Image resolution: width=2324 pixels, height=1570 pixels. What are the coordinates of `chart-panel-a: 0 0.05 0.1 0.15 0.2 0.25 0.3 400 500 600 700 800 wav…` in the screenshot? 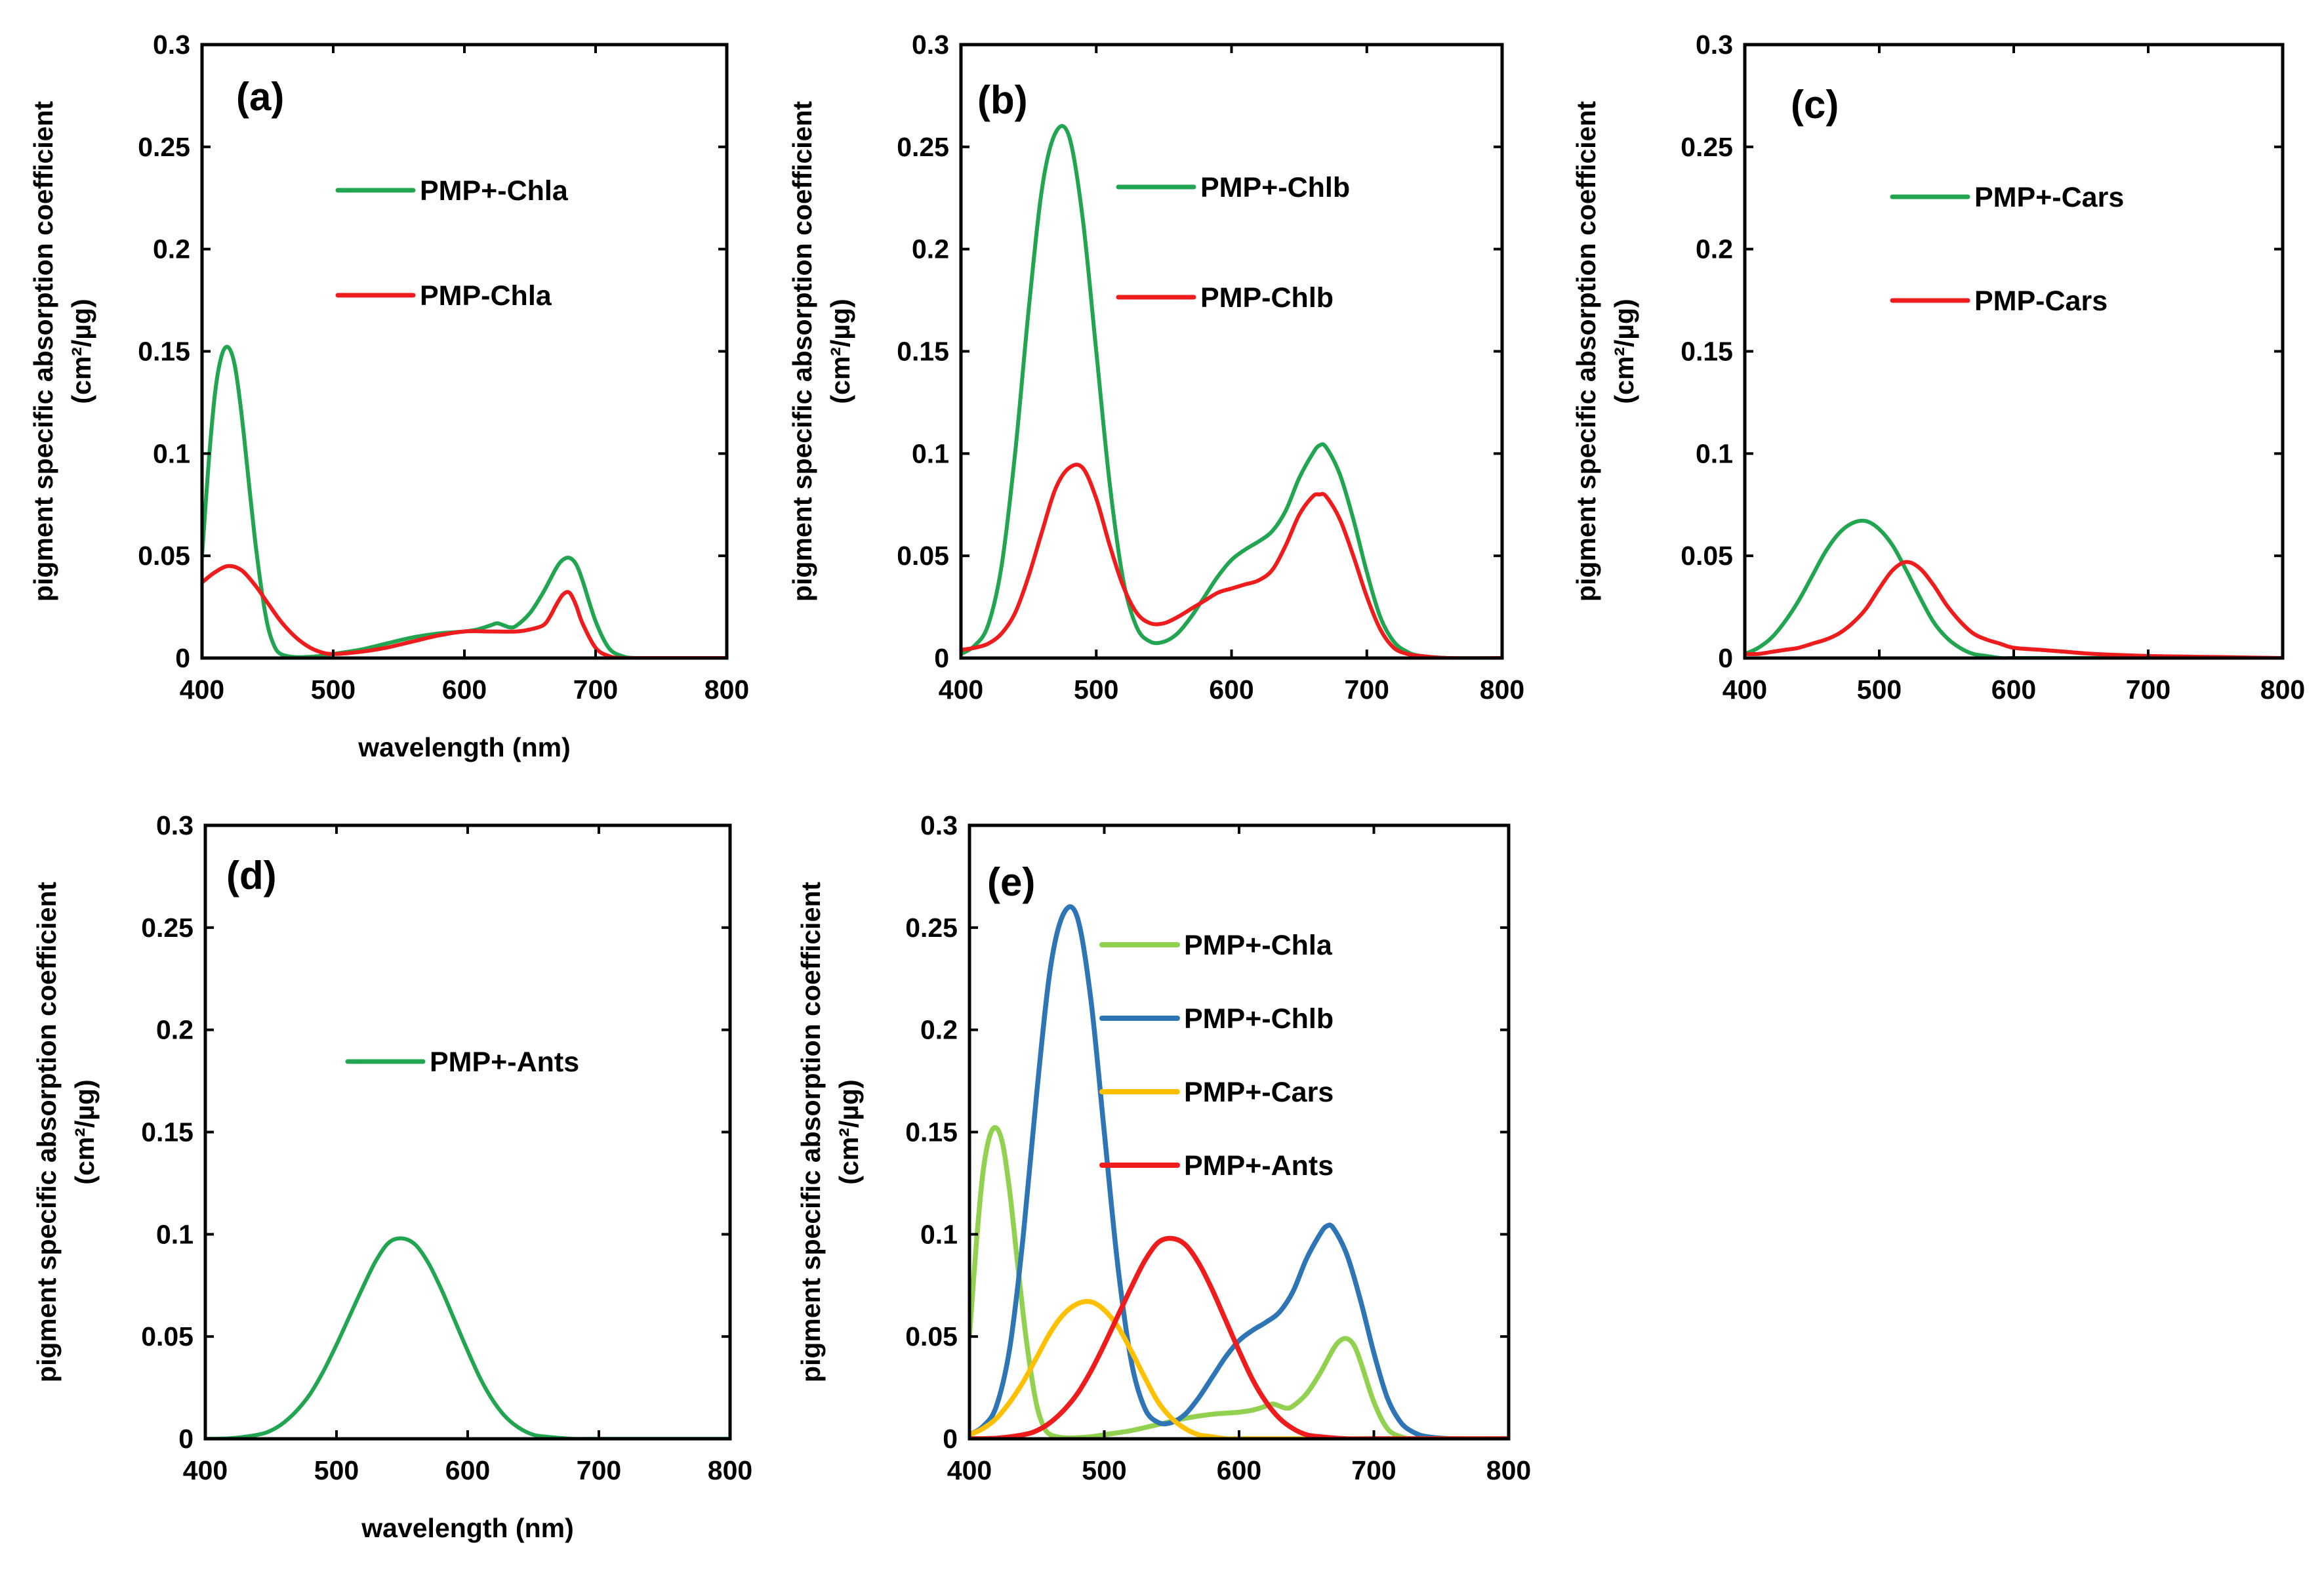 It's located at (388, 396).